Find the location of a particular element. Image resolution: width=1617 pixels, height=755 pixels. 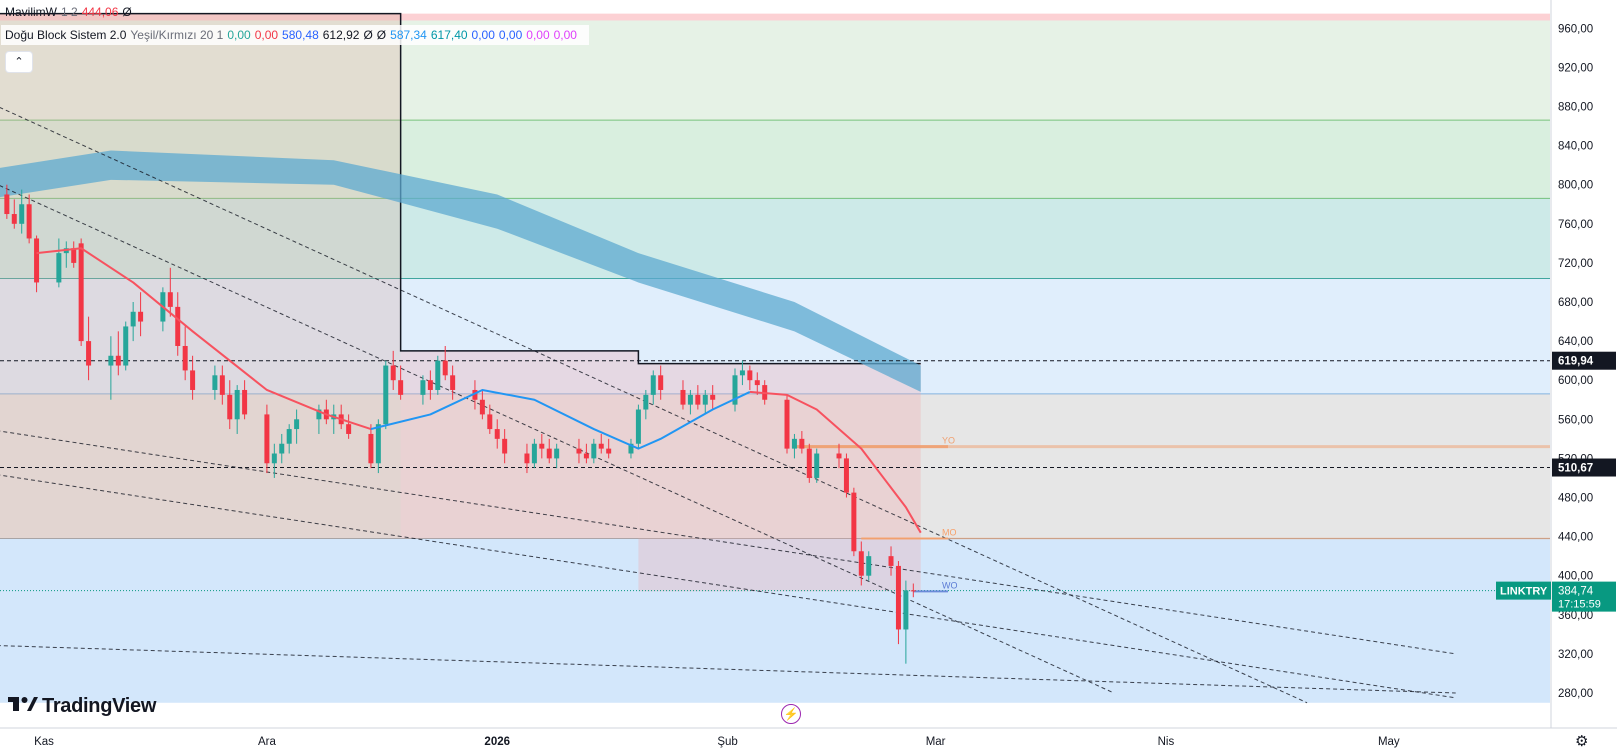

indicator-value: 587,34 is located at coordinates (408, 35).